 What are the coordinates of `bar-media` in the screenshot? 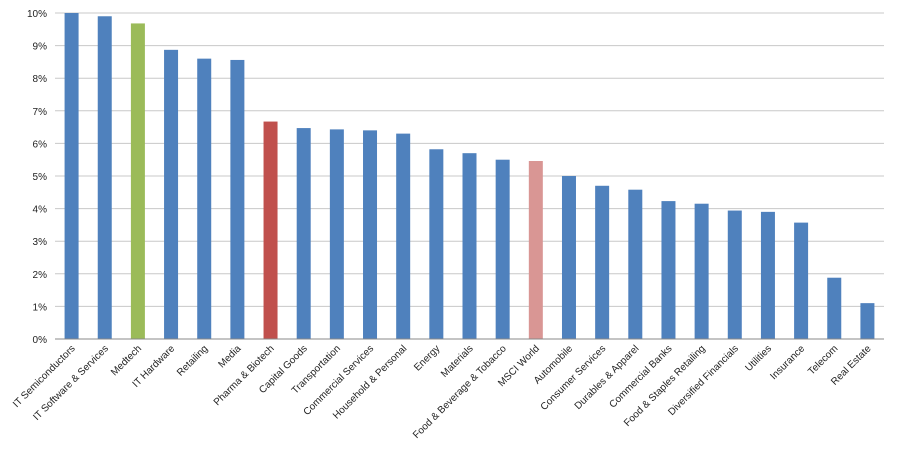 It's located at (237, 199).